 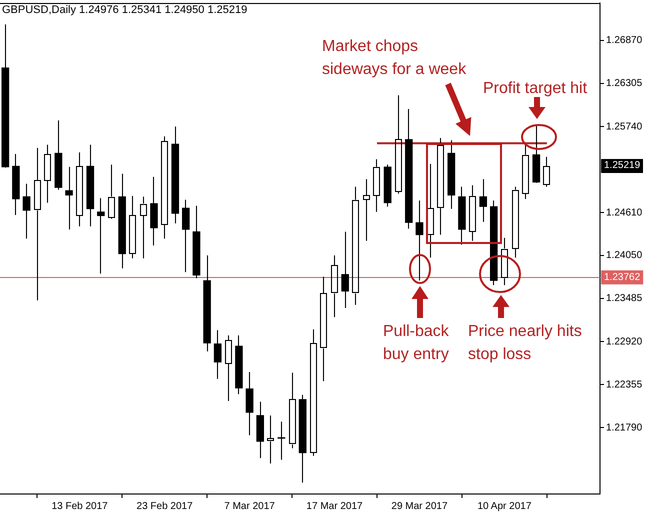 What do you see at coordinates (624, 428) in the screenshot?
I see `y-tick-label: 1.21790` at bounding box center [624, 428].